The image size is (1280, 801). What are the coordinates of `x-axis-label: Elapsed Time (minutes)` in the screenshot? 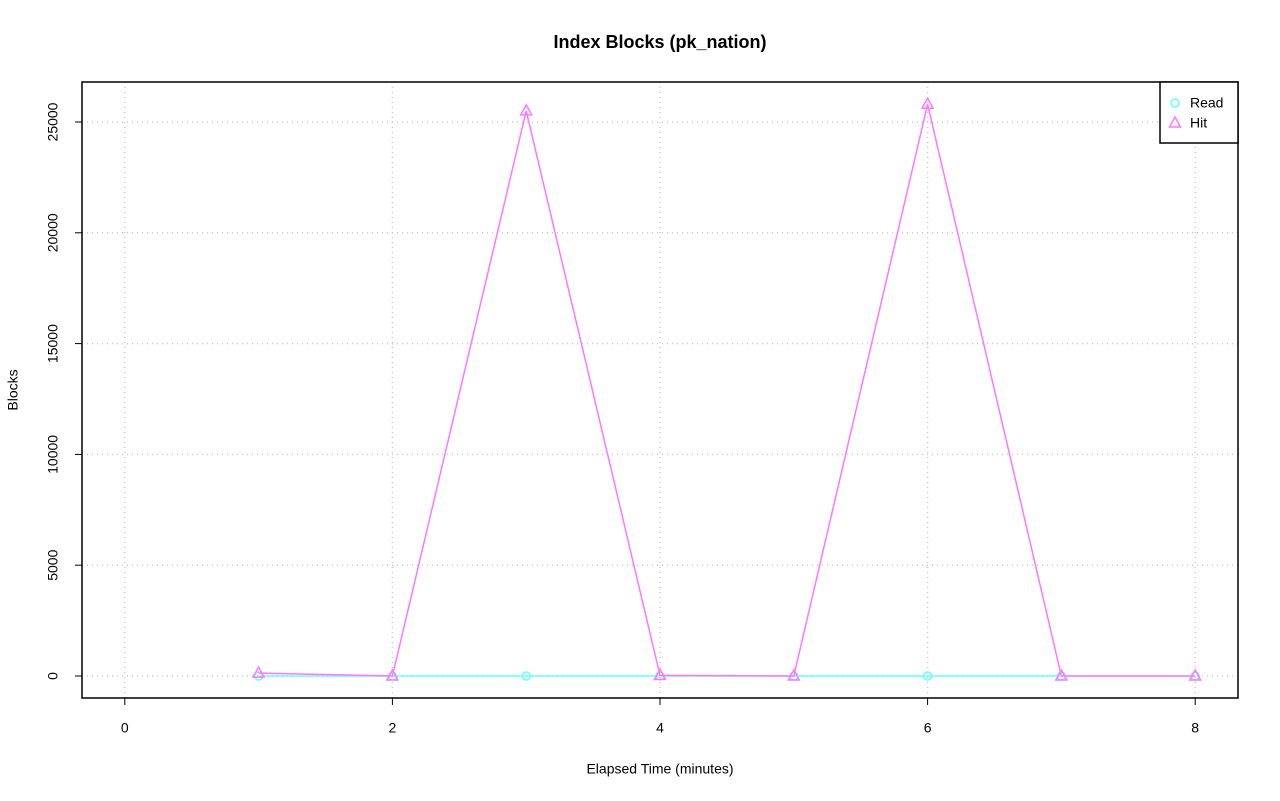 It's located at (659, 769).